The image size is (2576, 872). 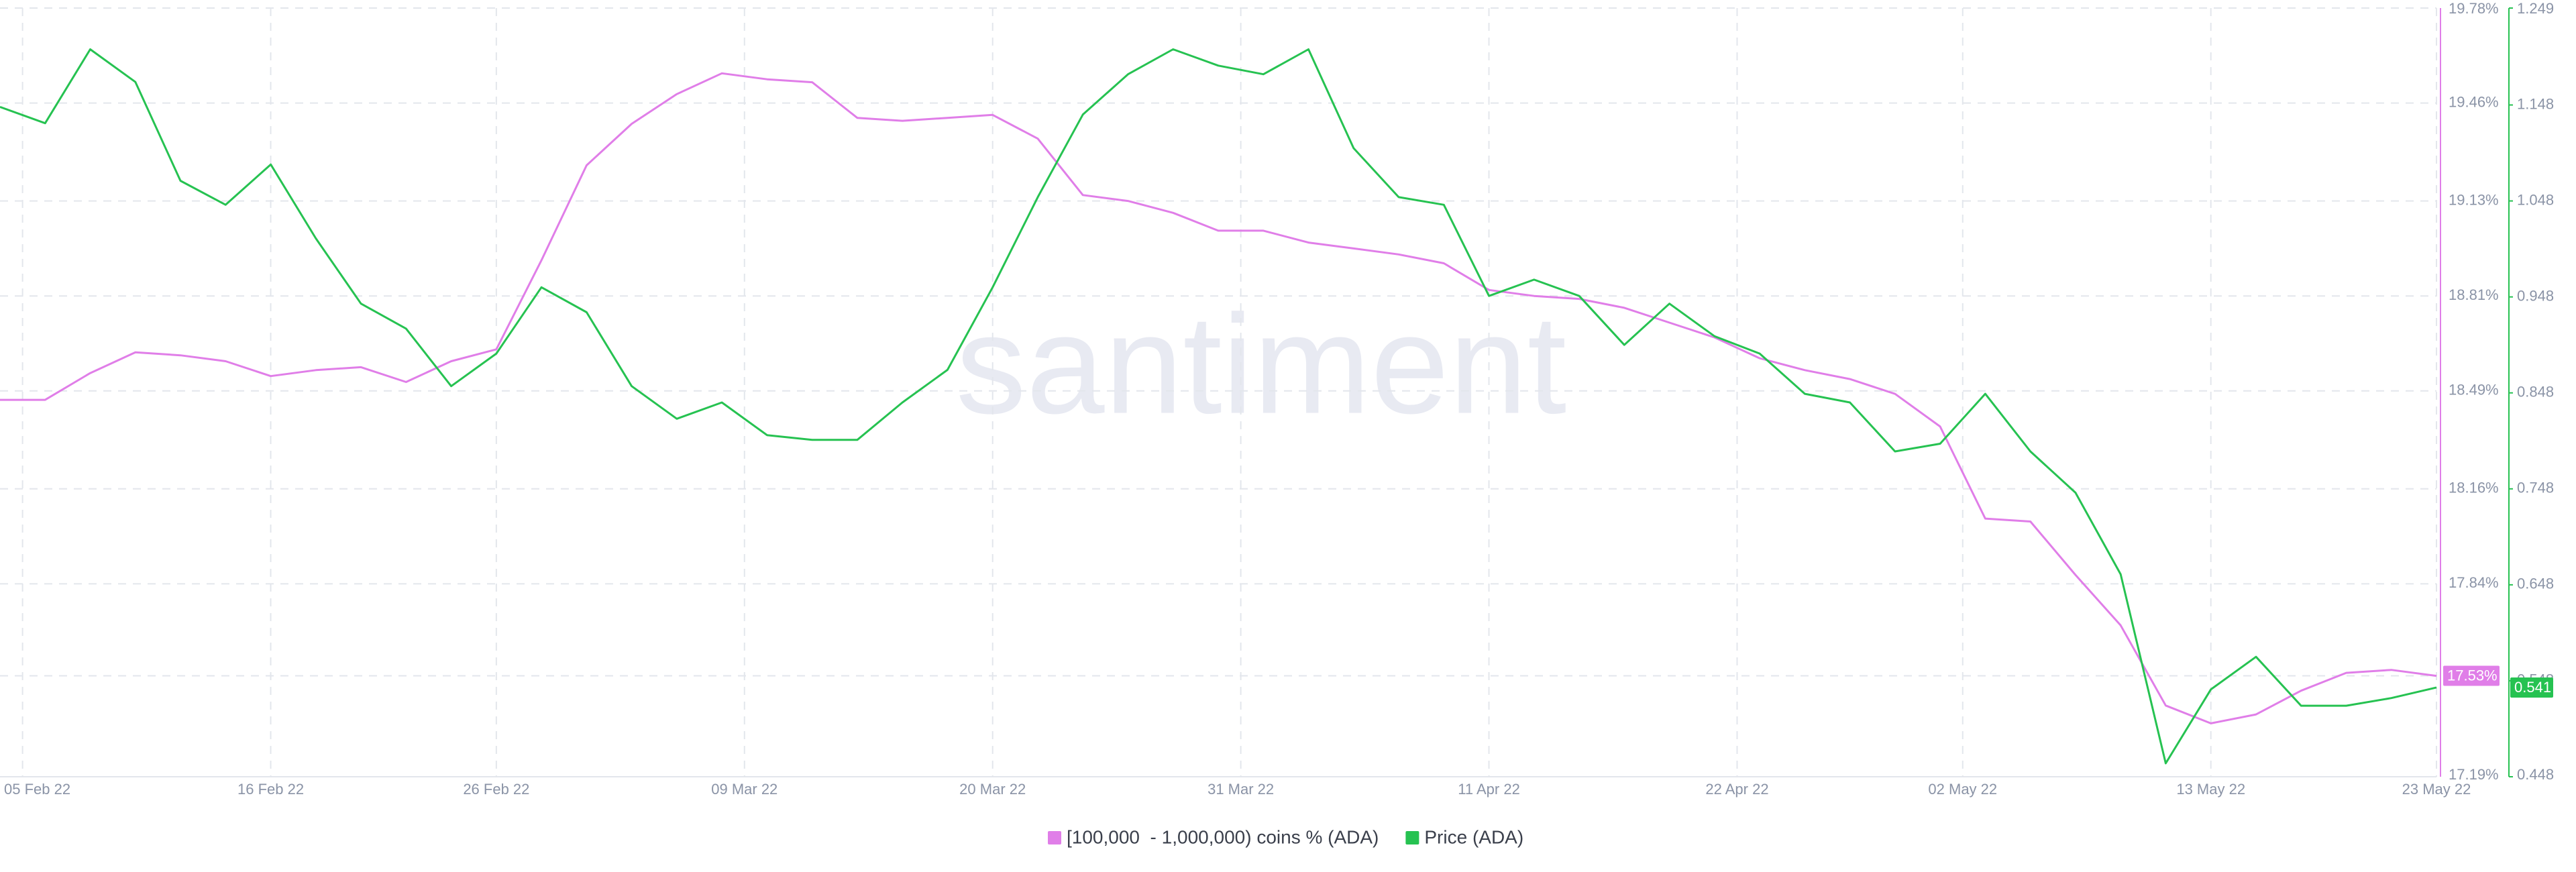 What do you see at coordinates (2535, 774) in the screenshot?
I see `y2-tick-label: 0.448` at bounding box center [2535, 774].